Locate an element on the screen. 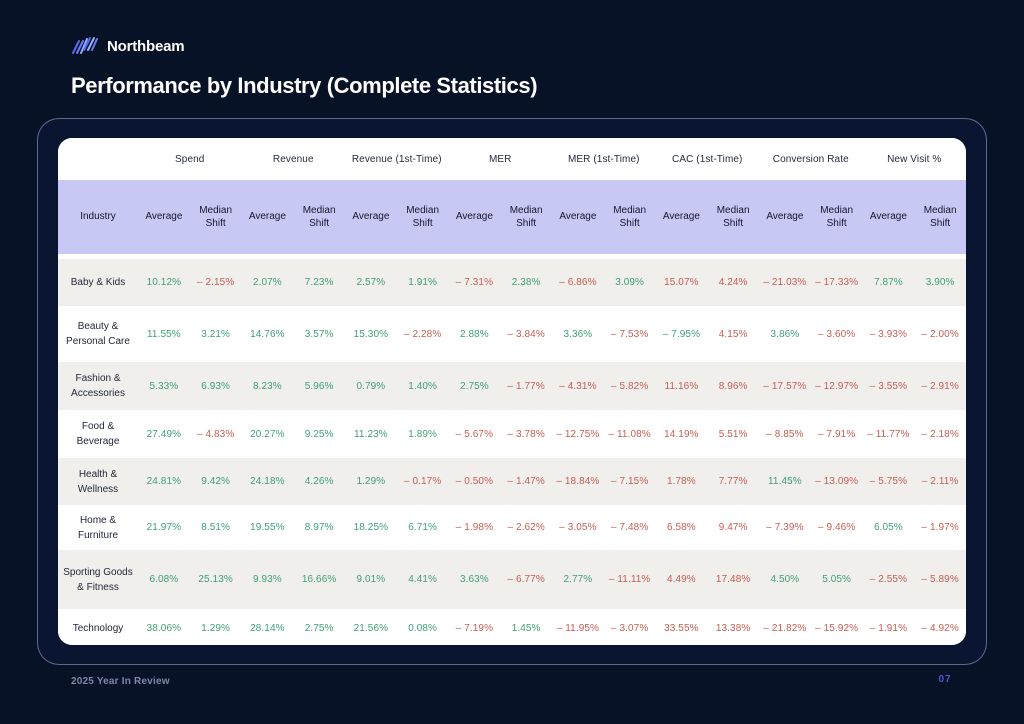 This screenshot has width=1024, height=724. metric-value: – 11.95% is located at coordinates (578, 628).